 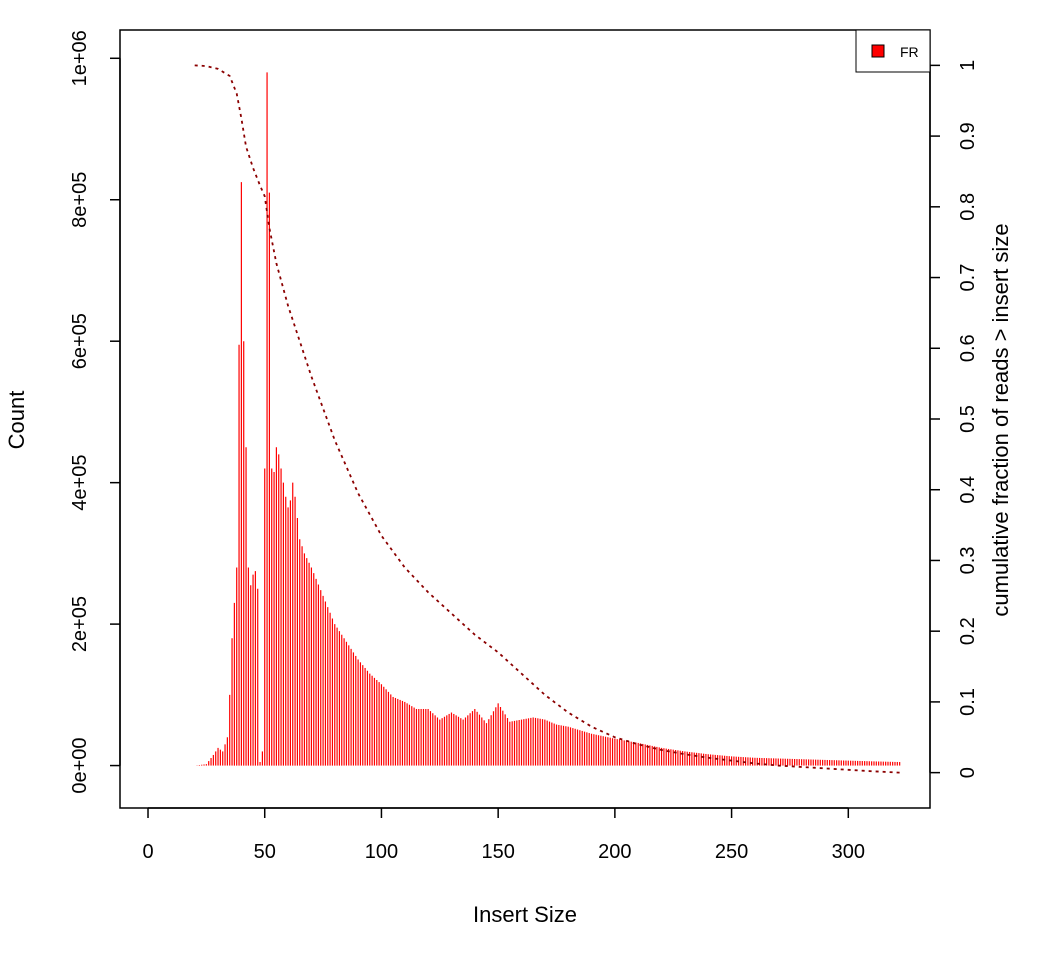 I want to click on x-axis: 0 50 100 150 200 250 300, so click(x=503, y=835).